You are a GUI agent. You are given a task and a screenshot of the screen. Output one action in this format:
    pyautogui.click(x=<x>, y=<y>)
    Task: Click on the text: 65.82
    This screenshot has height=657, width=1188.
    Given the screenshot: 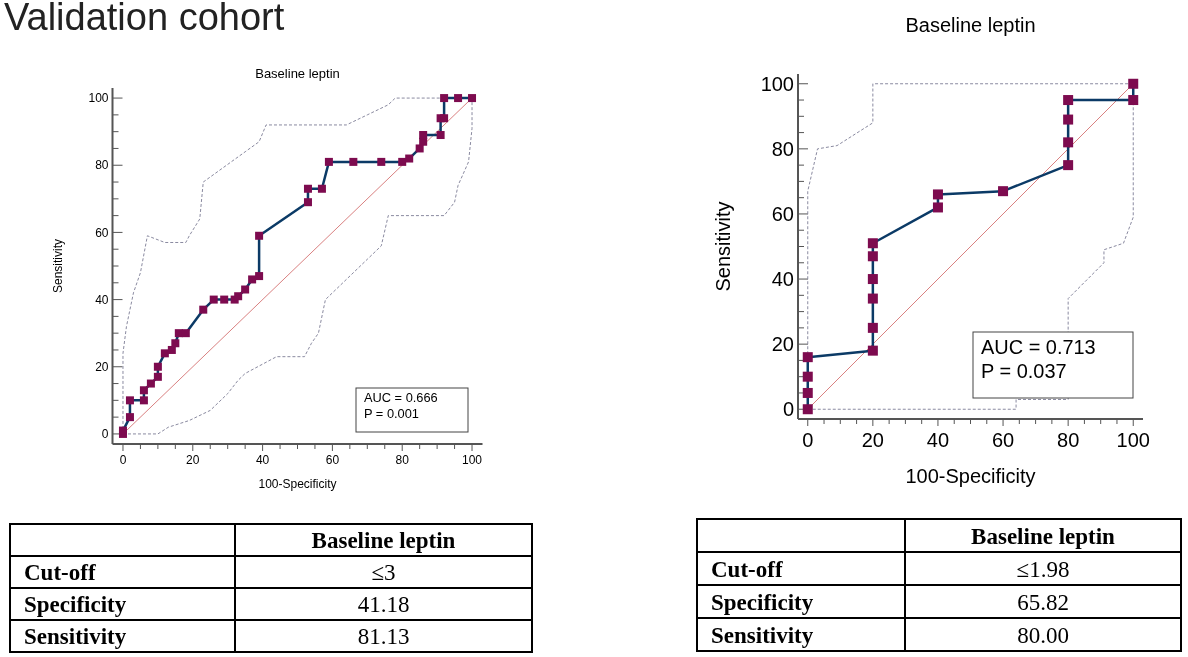 What is the action you would take?
    pyautogui.click(x=1043, y=602)
    